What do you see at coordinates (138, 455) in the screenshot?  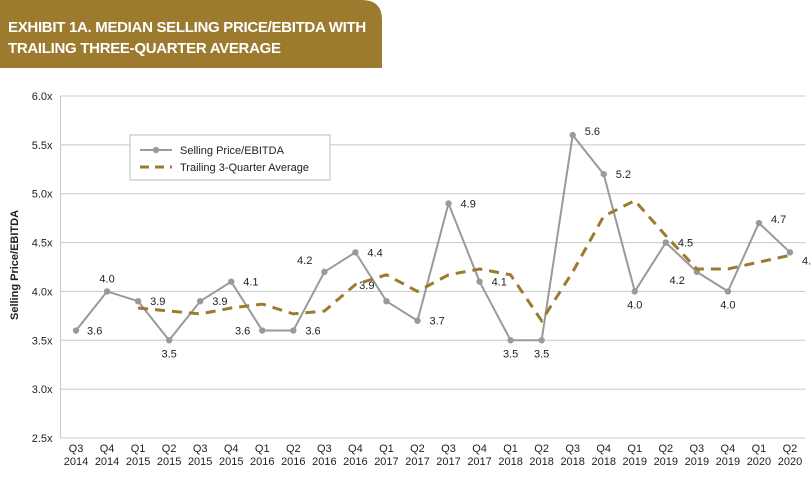 I see `x-tick-label: Q1 2015` at bounding box center [138, 455].